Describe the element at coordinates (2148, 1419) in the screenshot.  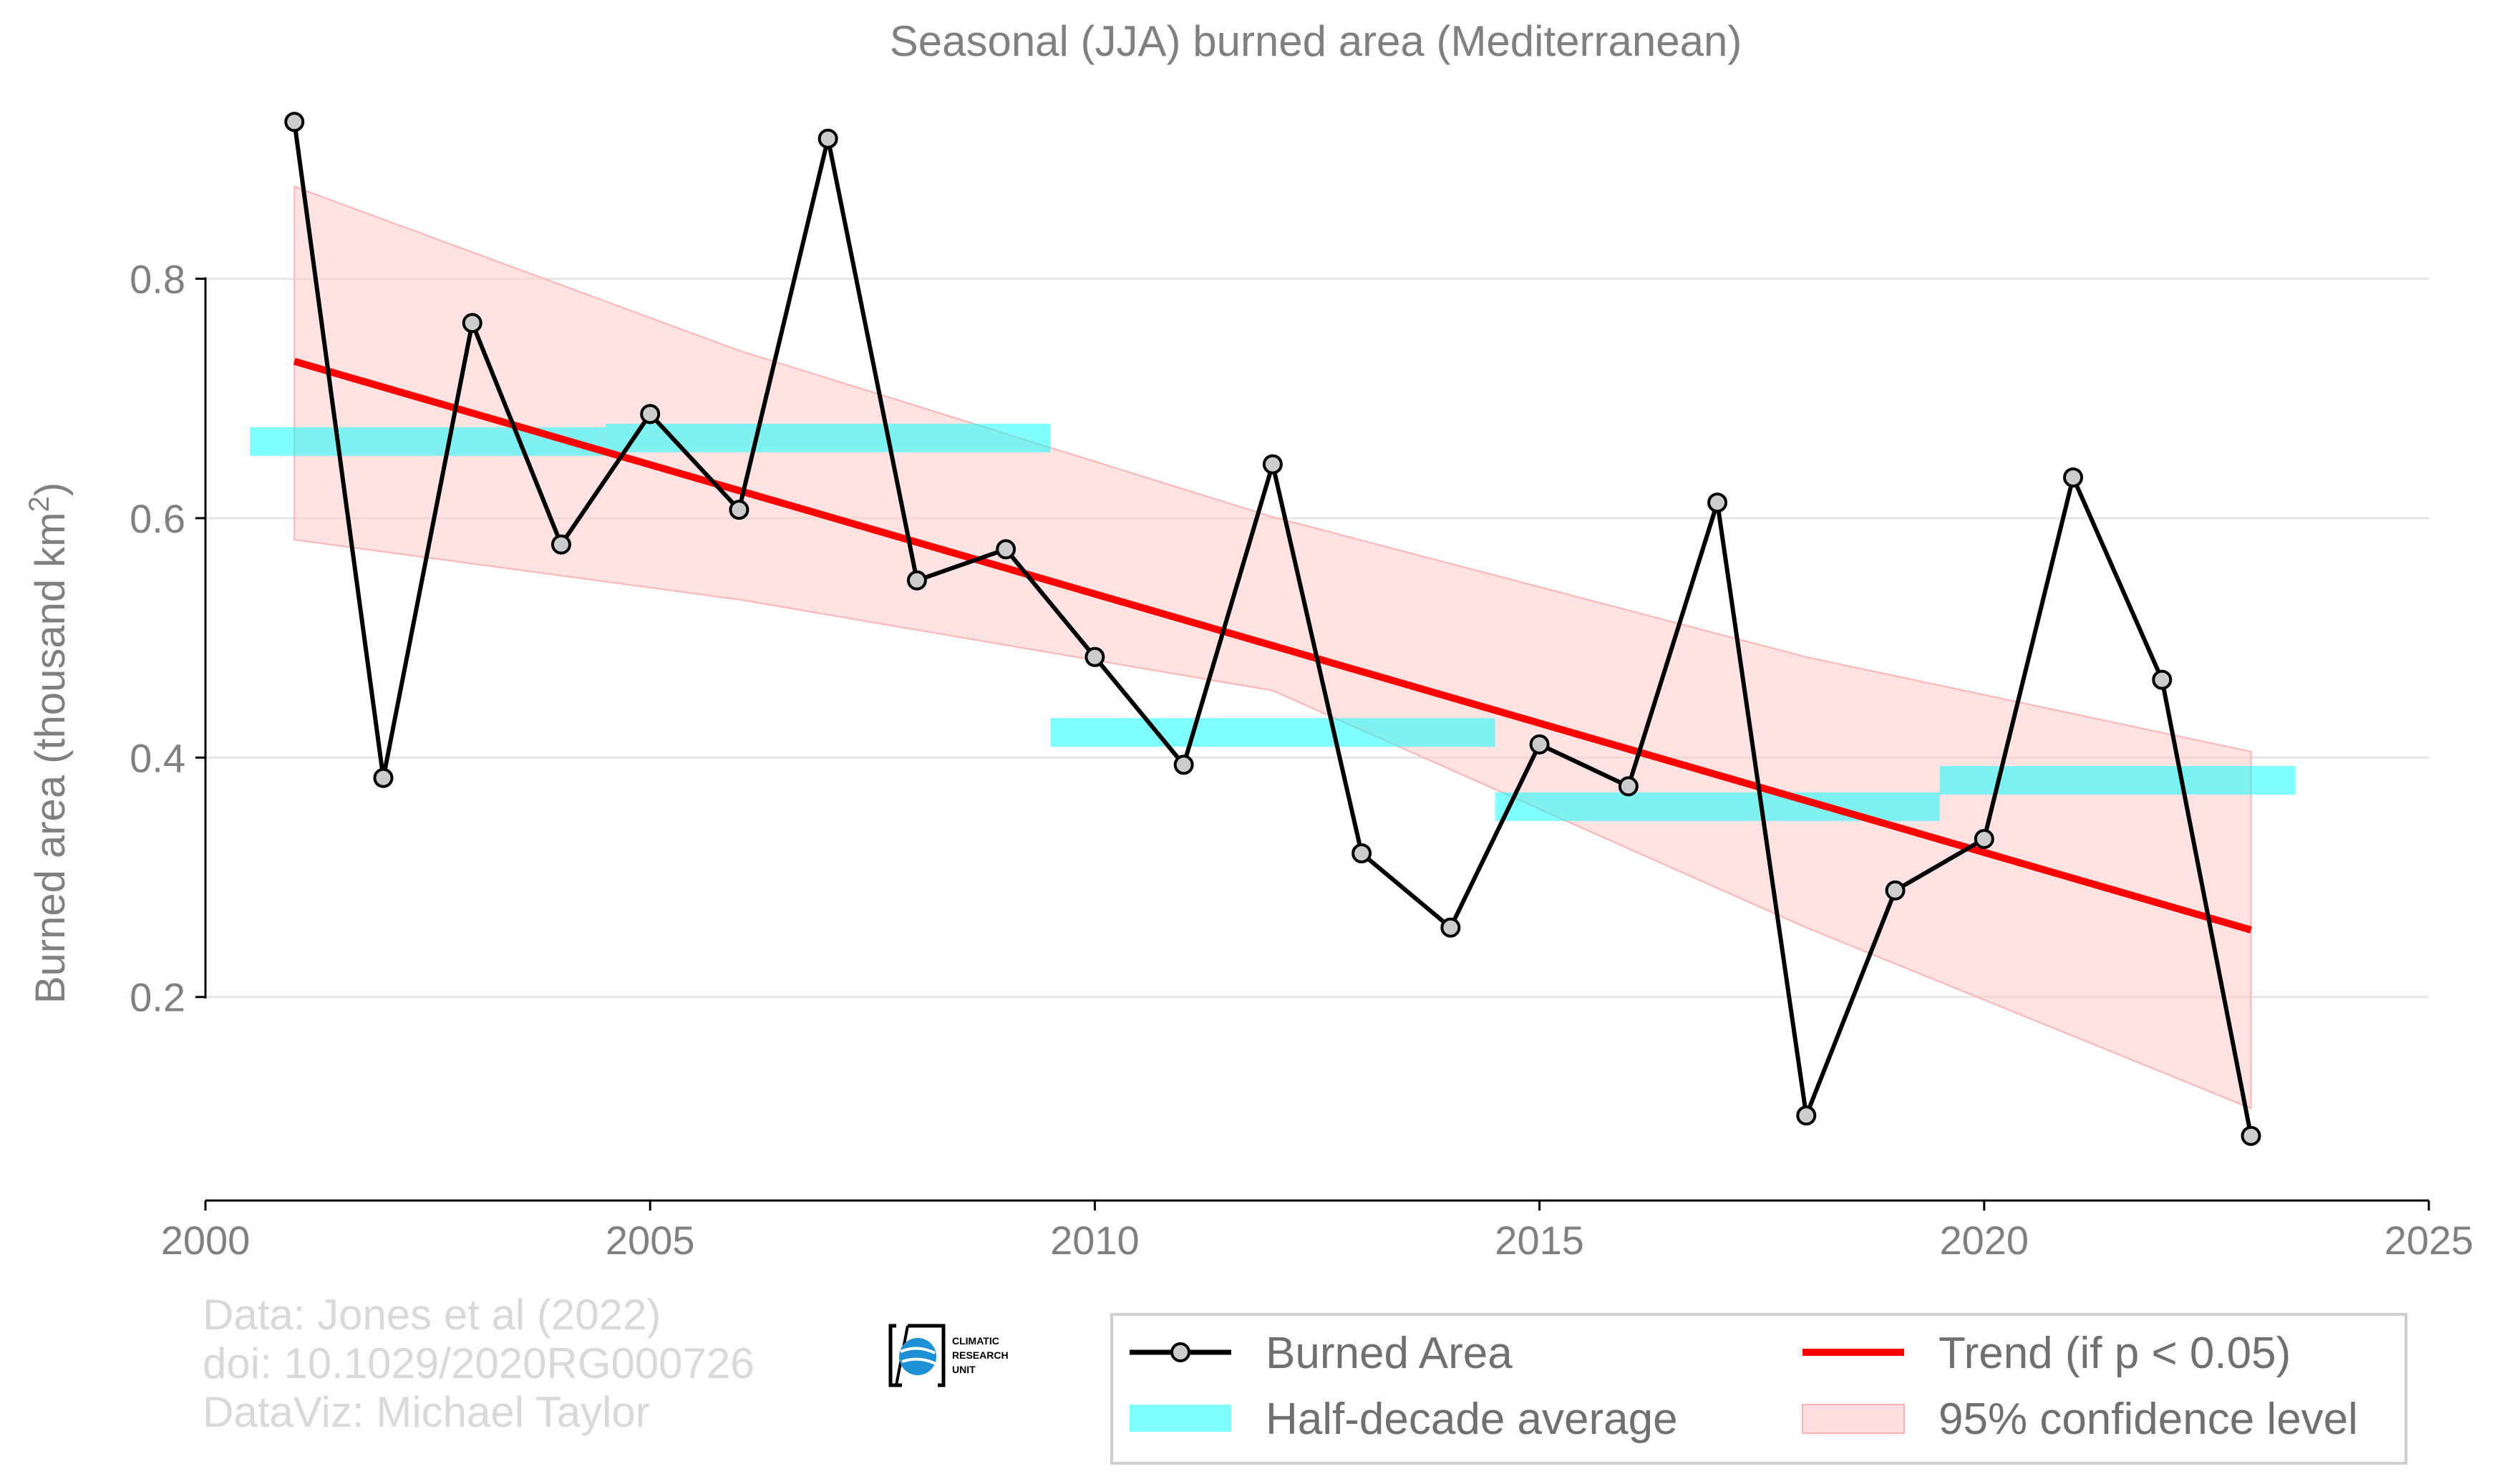
I see `legend-confidence-label: 95% confidence level` at that location.